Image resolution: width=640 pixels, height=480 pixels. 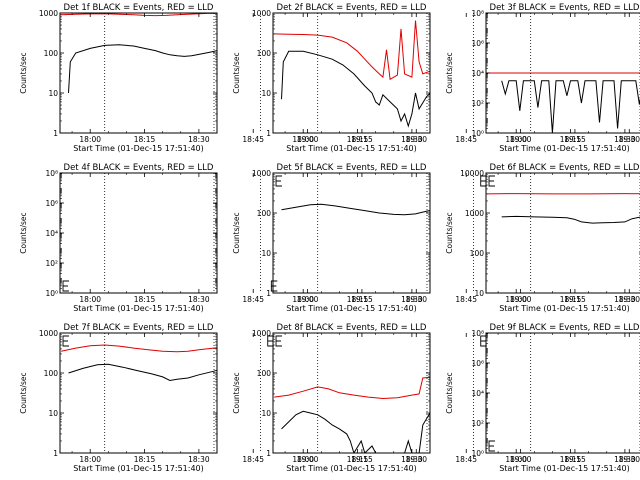 What do you see at coordinates (352, 168) in the screenshot?
I see `panel-title: Det 5f BLACK = Events, RED = LLD` at bounding box center [352, 168].